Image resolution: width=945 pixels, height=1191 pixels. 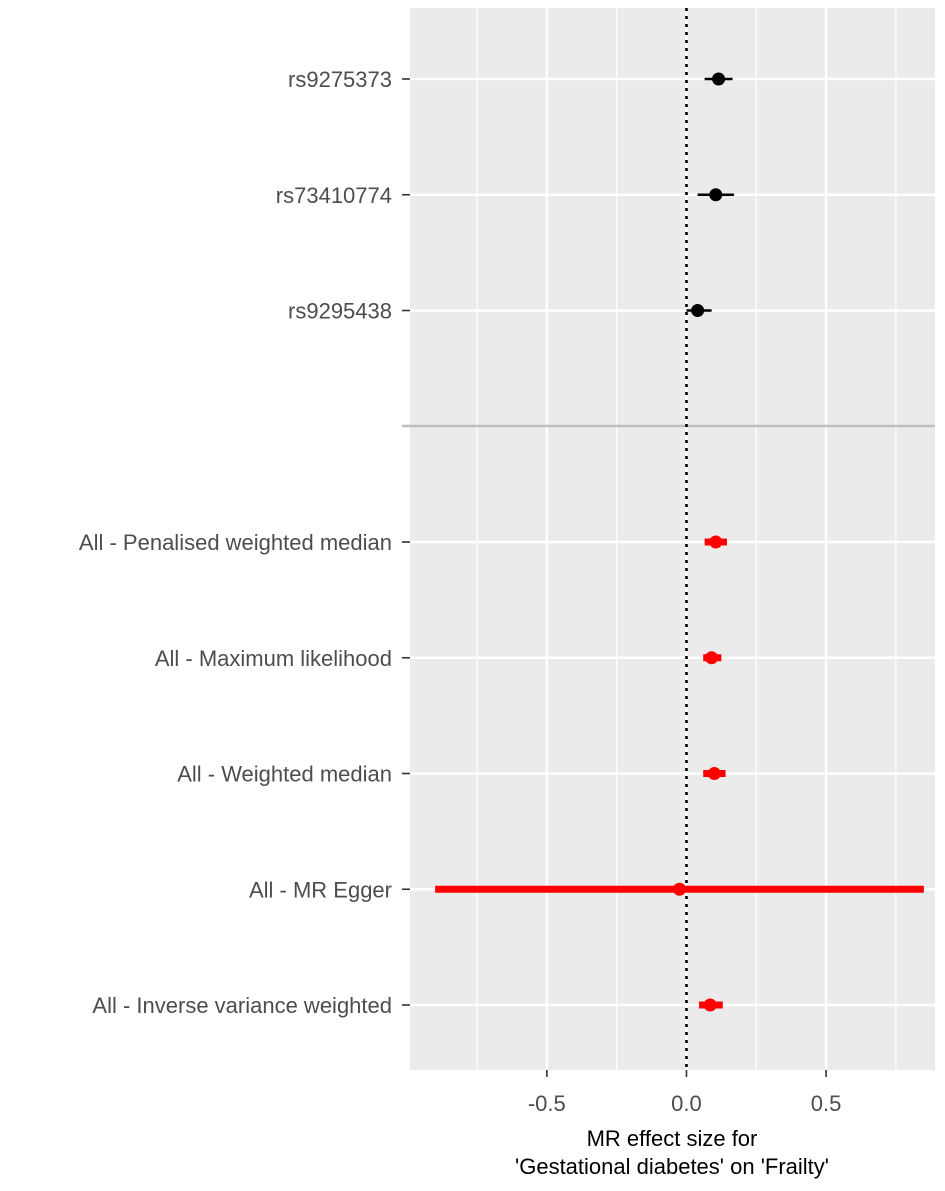 What do you see at coordinates (320, 889) in the screenshot?
I see `row-label: All - MR Egger` at bounding box center [320, 889].